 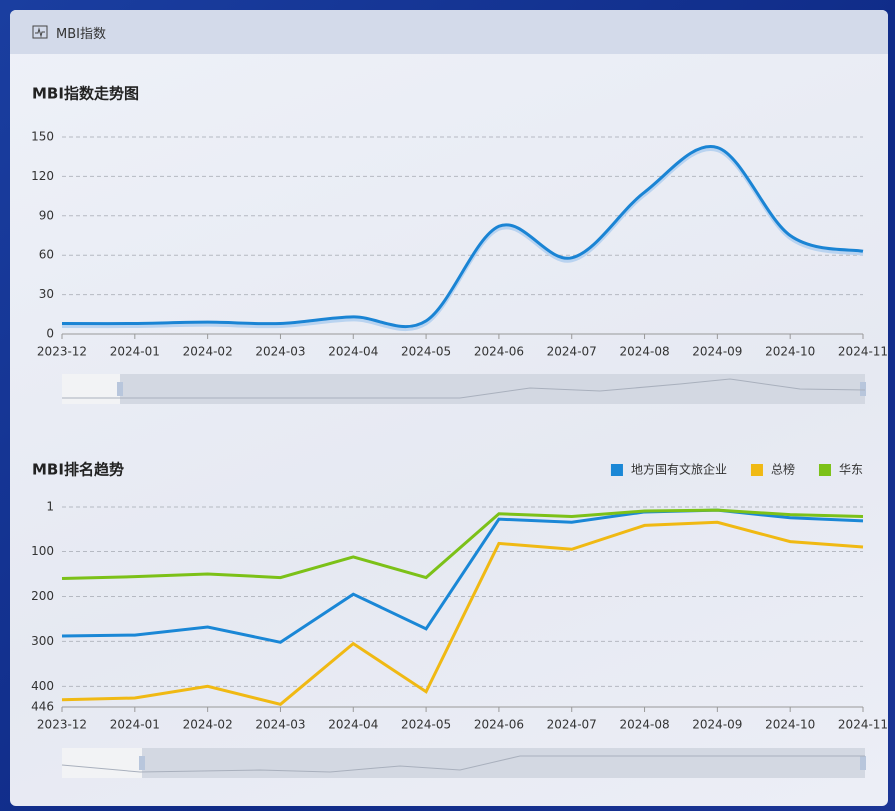 What do you see at coordinates (679, 469) in the screenshot?
I see `legend-label: 地方国有文旅企业` at bounding box center [679, 469].